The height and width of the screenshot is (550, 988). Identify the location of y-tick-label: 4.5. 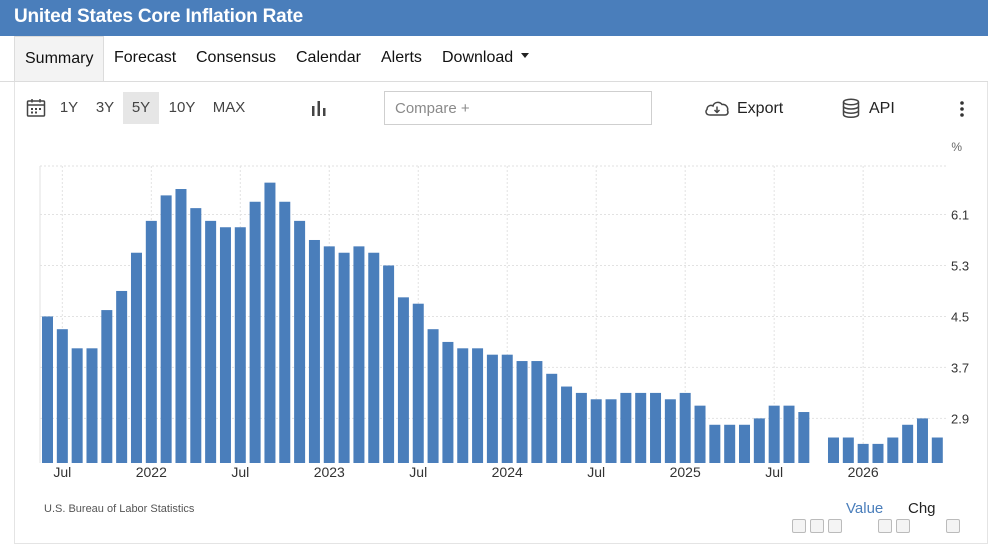
(960, 316).